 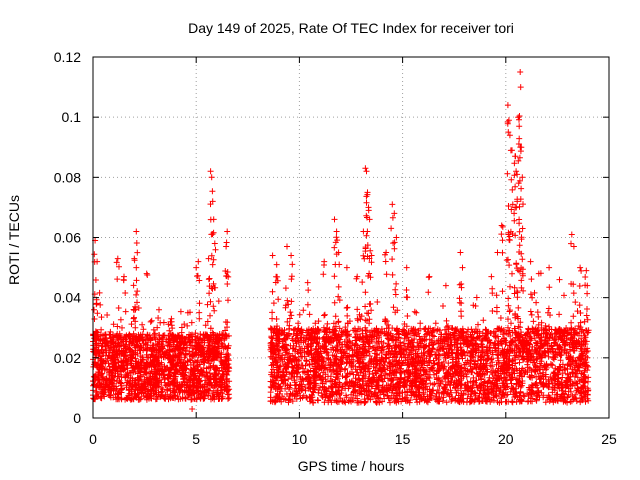 I want to click on y-tick-label: 0, so click(x=77, y=418).